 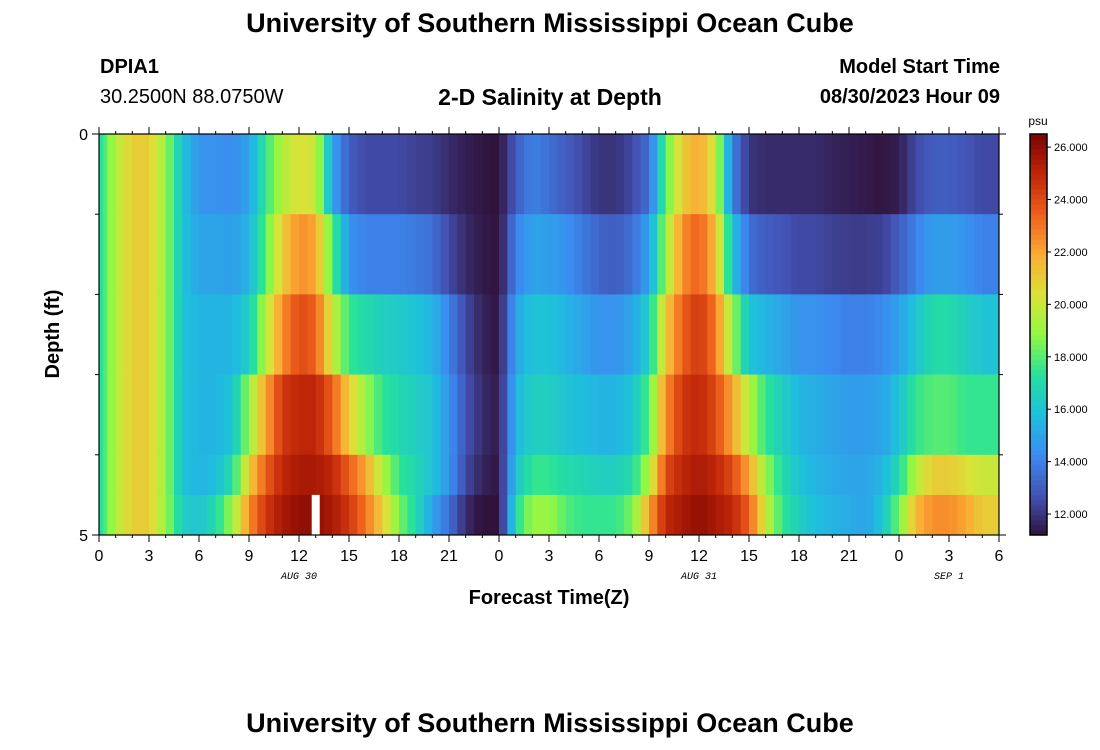 What do you see at coordinates (749, 556) in the screenshot?
I see `x-tick-label: 15` at bounding box center [749, 556].